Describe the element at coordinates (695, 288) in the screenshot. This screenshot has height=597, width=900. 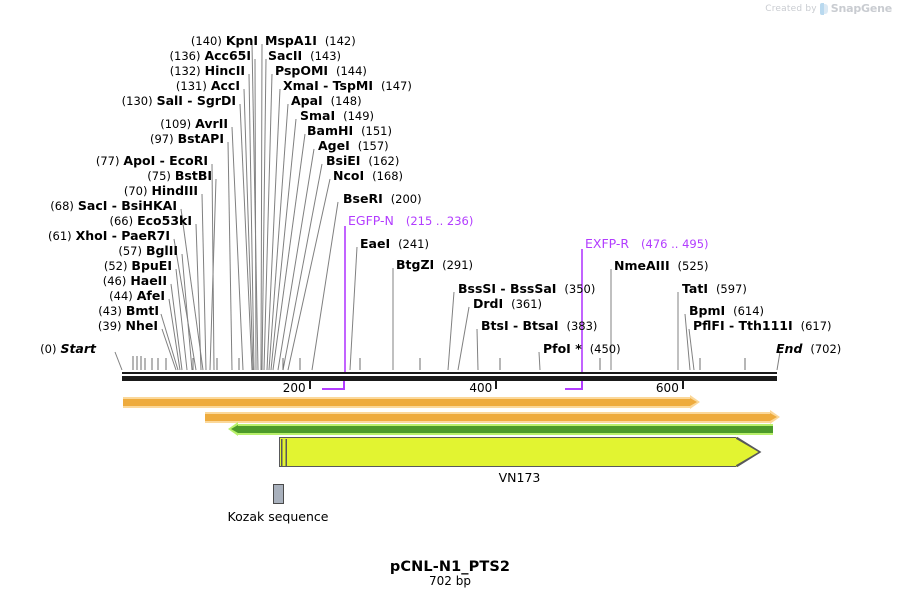
I see `enzyme-name: TatI` at that location.